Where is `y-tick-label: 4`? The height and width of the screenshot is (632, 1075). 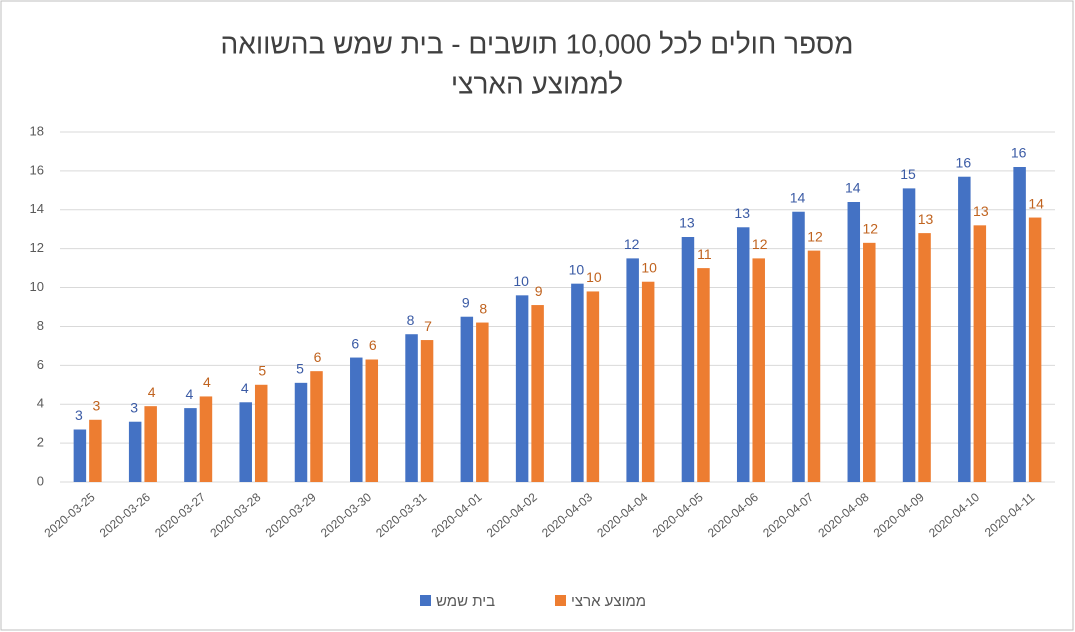 y-tick-label: 4 is located at coordinates (40, 403).